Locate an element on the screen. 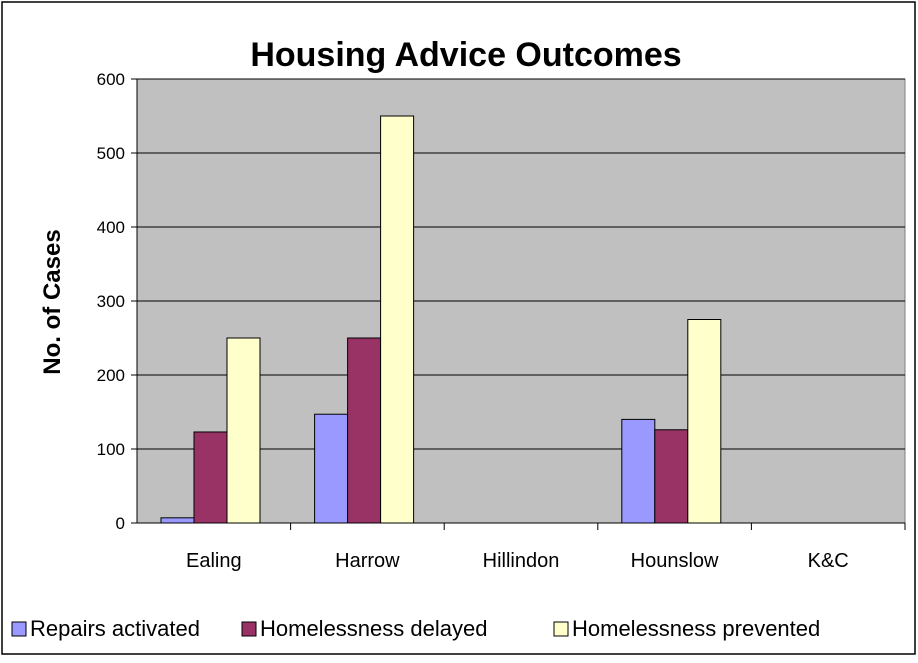 This screenshot has height=663, width=918. x-tick-labels: Ealing Harrow Hillindon Hounslow K&C is located at coordinates (517, 561).